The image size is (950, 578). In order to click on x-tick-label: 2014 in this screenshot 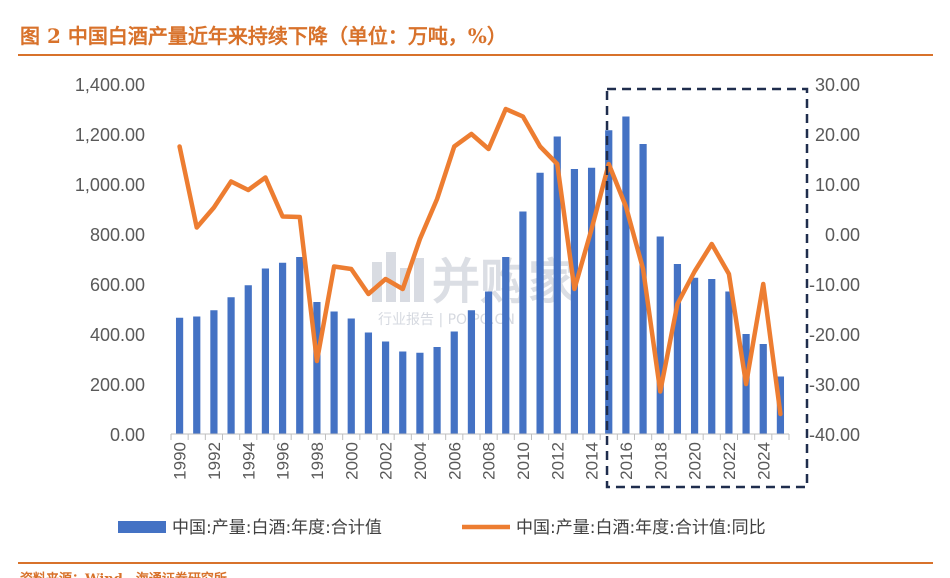, I will do `click(592, 461)`.